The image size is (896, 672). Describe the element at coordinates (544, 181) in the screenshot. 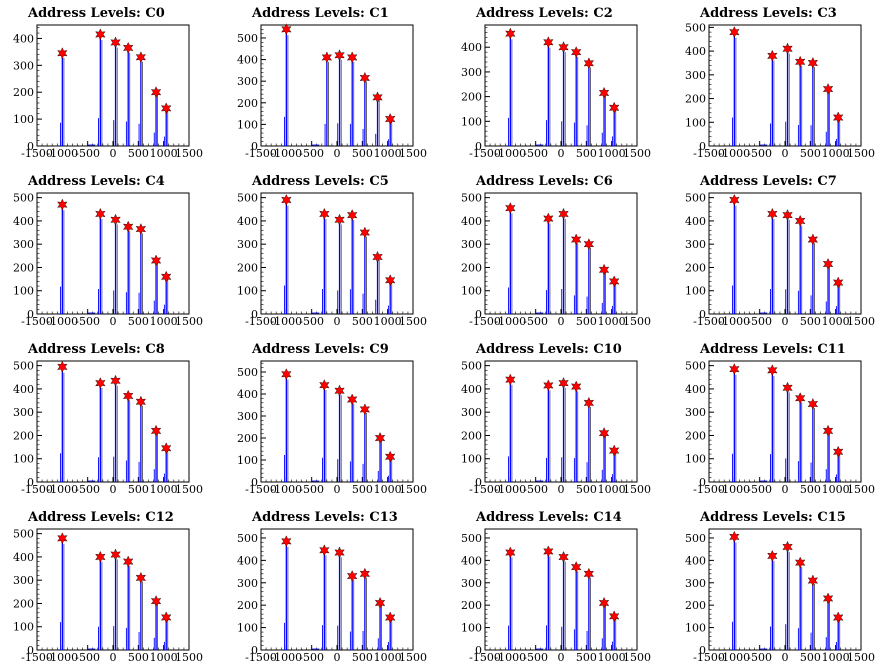

I see `chart-title: Address Levels: C6` at that location.